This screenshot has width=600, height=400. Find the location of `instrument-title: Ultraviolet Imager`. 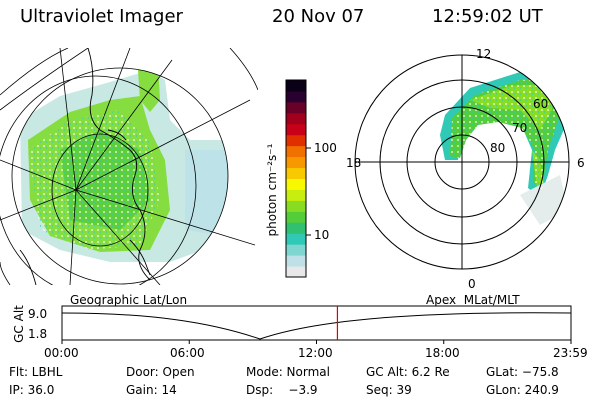

instrument-title: Ultraviolet Imager is located at coordinates (101, 16).